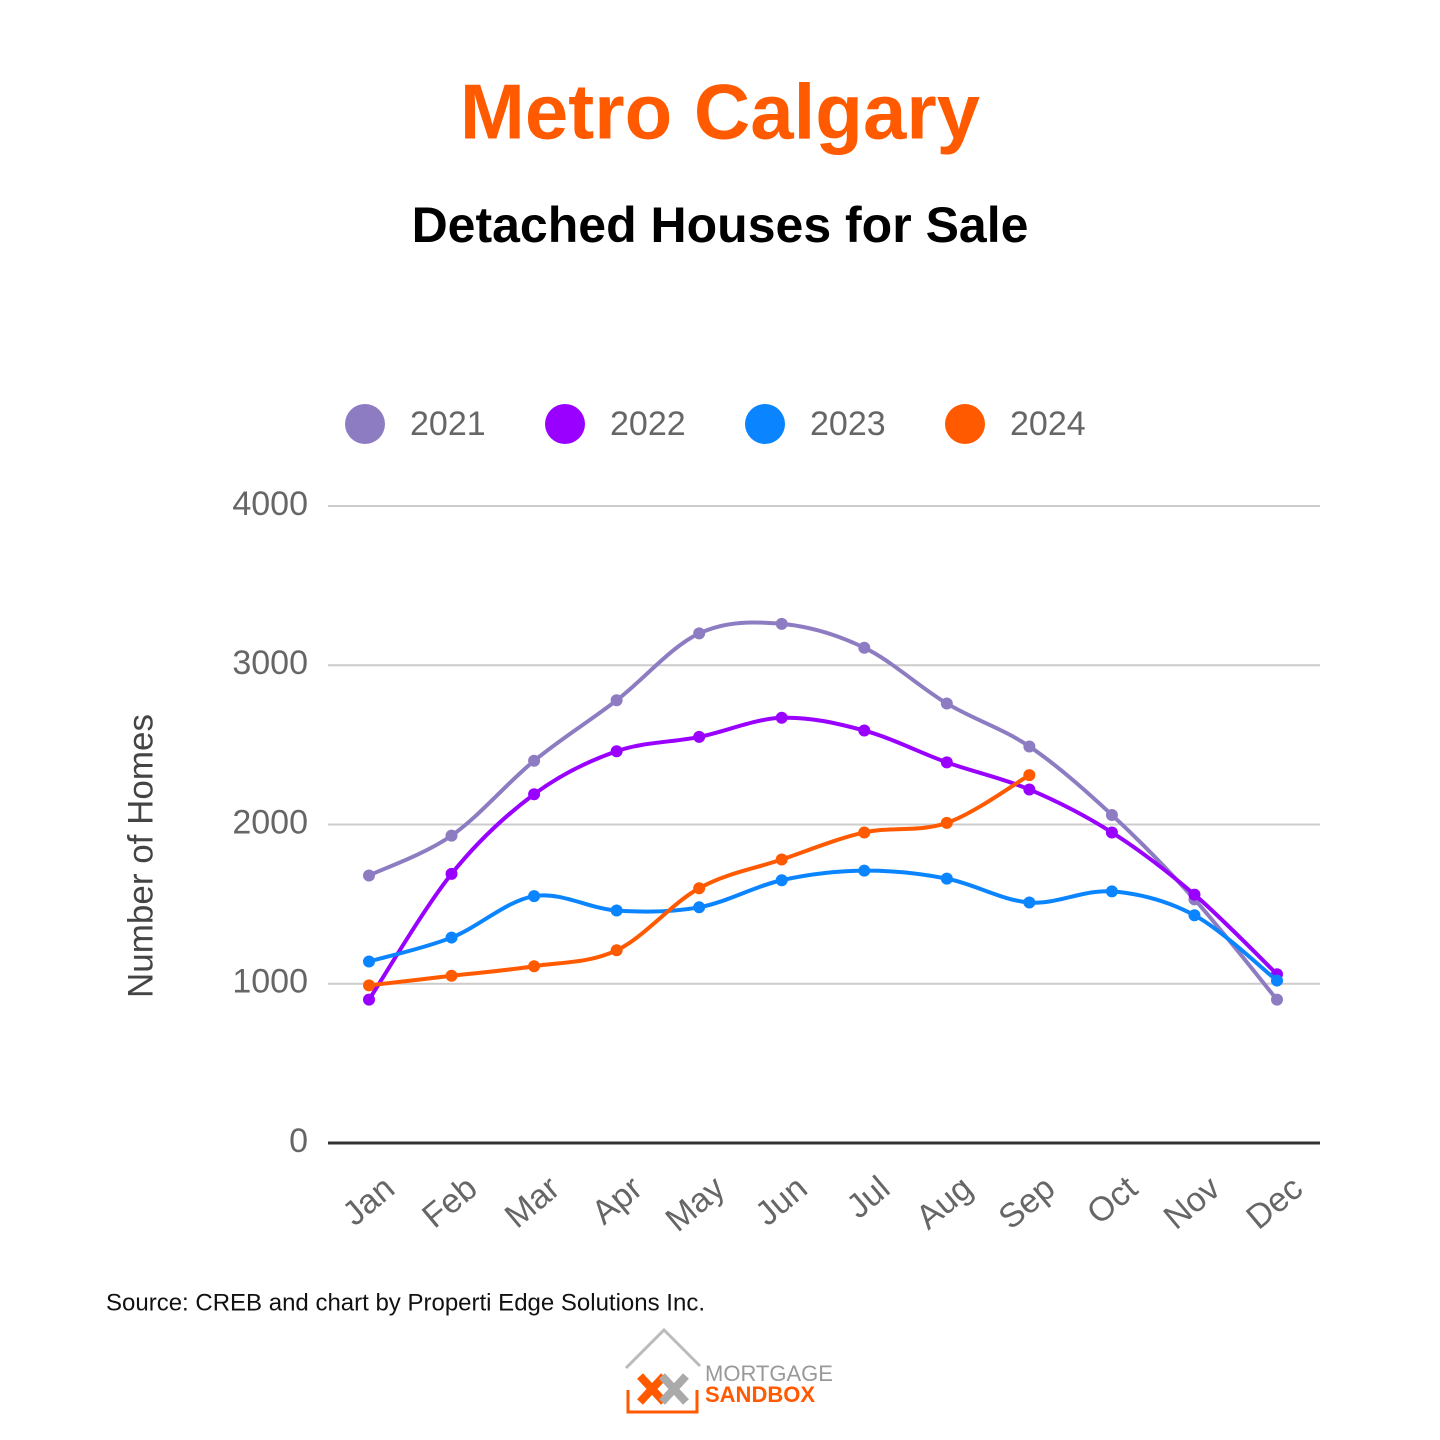  What do you see at coordinates (532, 1202) in the screenshot?
I see `x-tick-label: Mar` at bounding box center [532, 1202].